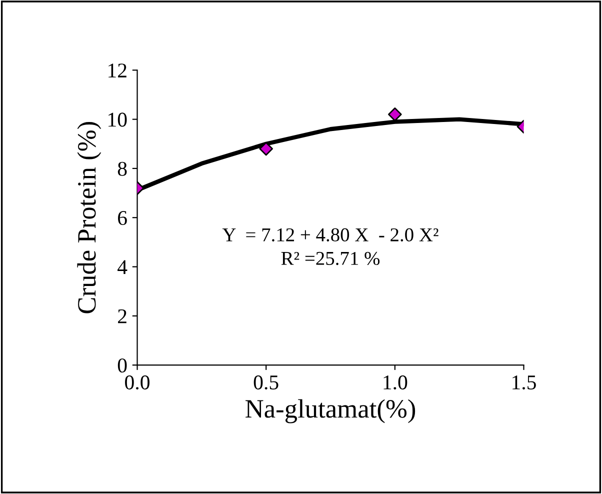  I want to click on x-axis-title: Na-glutamat(%), so click(331, 411).